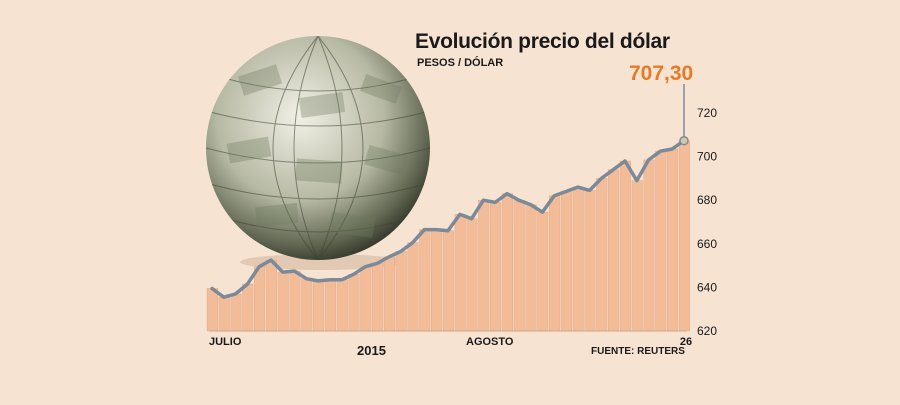  Describe the element at coordinates (661, 73) in the screenshot. I see `last-value-label: 707,30` at that location.